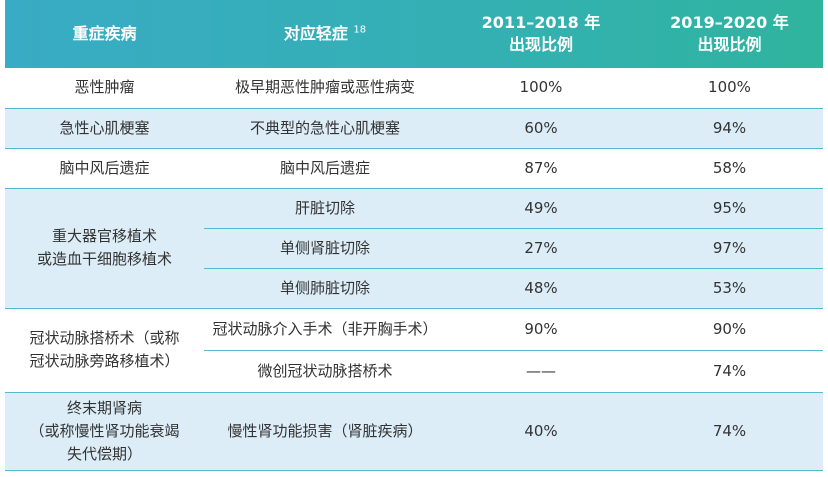  I want to click on footnote-ref: 18, so click(360, 30).